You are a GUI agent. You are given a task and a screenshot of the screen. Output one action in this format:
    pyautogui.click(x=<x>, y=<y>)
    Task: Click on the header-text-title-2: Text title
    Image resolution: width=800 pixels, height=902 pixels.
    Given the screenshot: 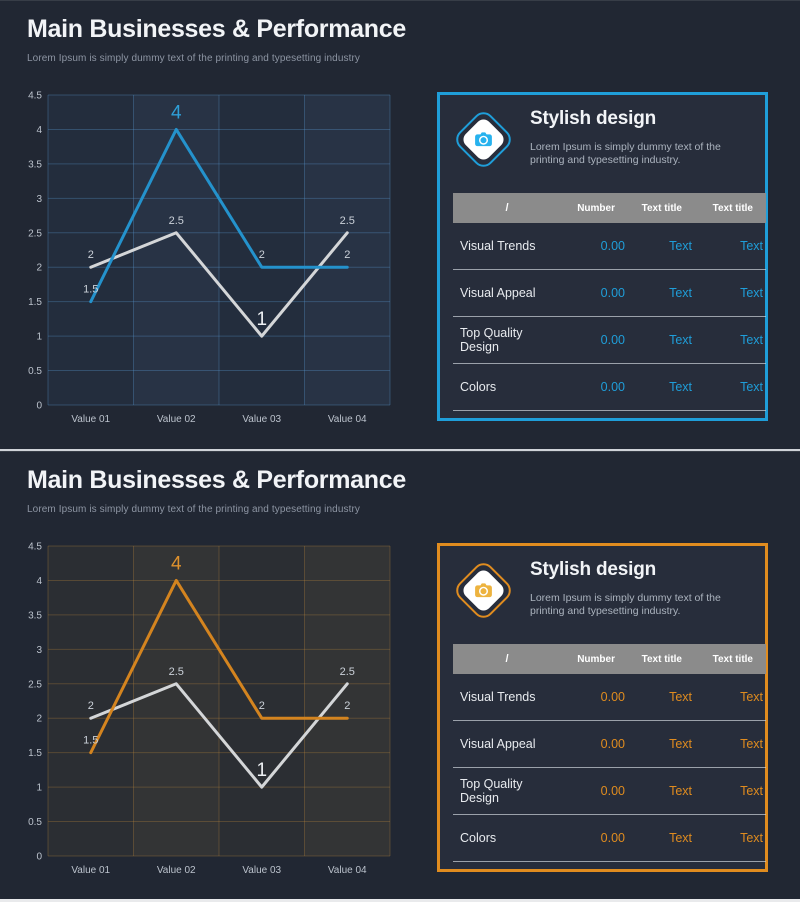 What is the action you would take?
    pyautogui.click(x=730, y=659)
    